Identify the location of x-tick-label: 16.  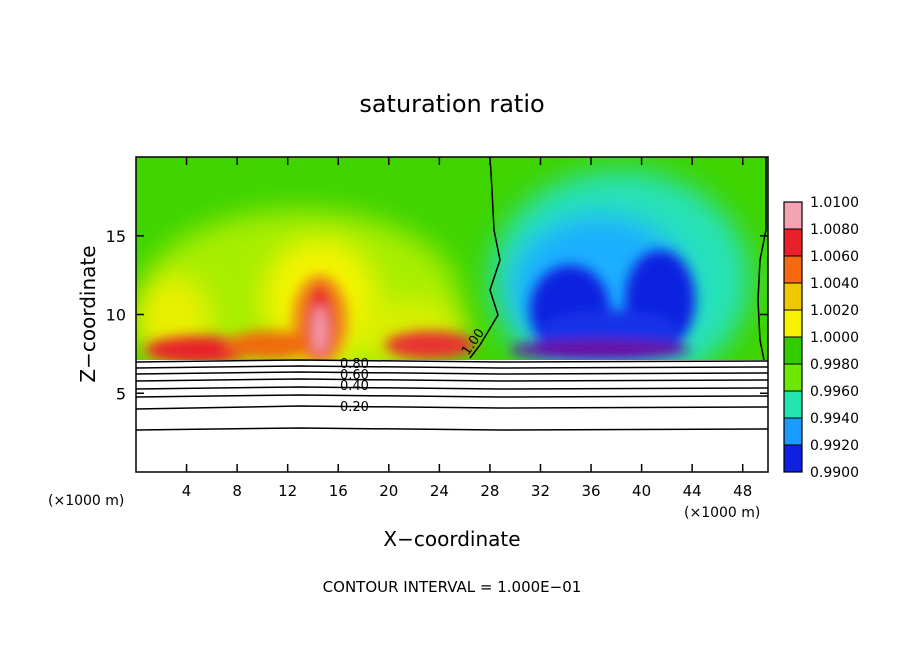
(338, 491).